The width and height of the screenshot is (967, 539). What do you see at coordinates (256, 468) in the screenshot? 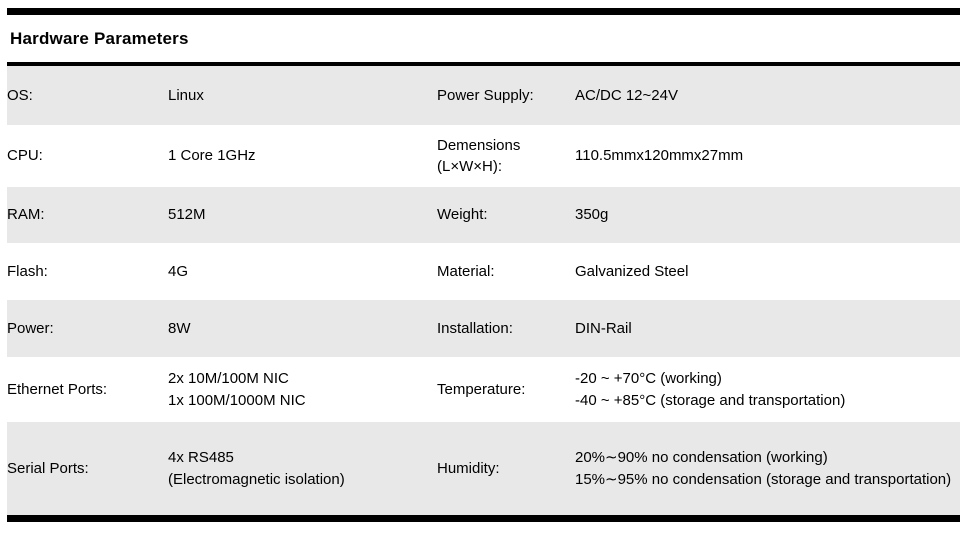
I see `param-value: 4x RS485 (Electromagnetic isolation)` at bounding box center [256, 468].